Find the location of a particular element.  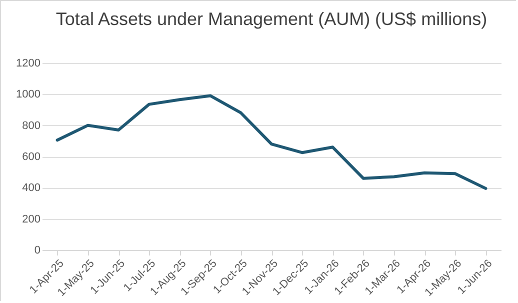

y-tick-label: 1000 is located at coordinates (28, 94).